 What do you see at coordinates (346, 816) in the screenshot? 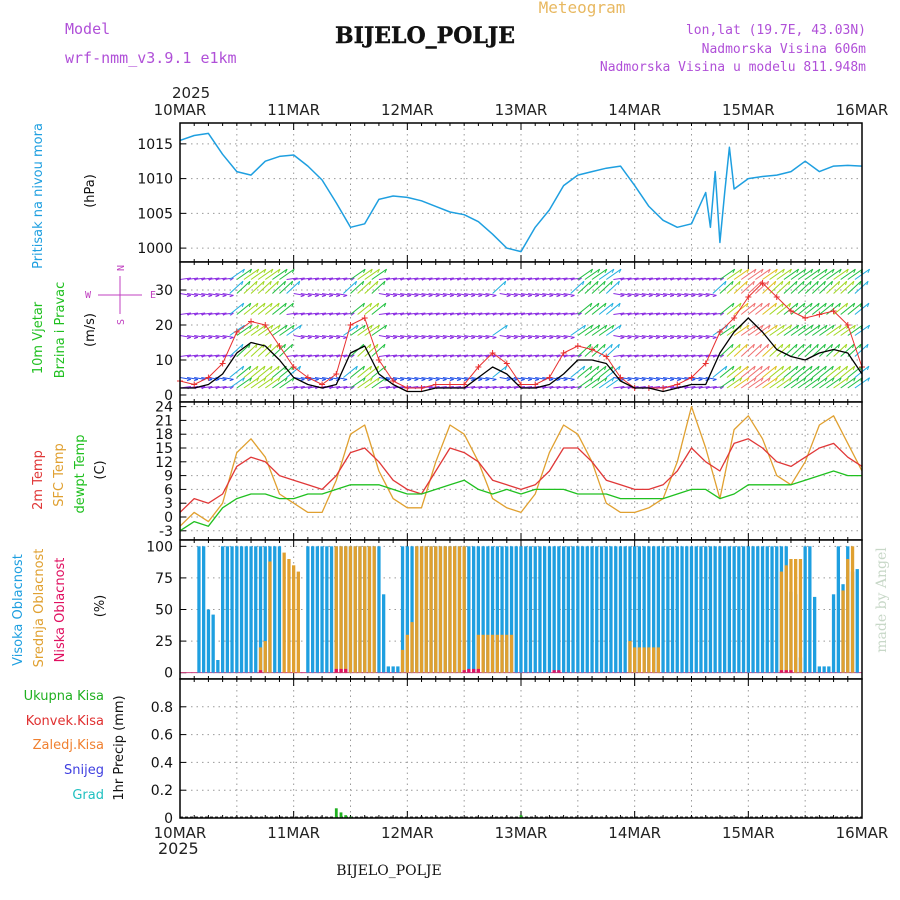
I see `precip-total-bar` at bounding box center [346, 816].